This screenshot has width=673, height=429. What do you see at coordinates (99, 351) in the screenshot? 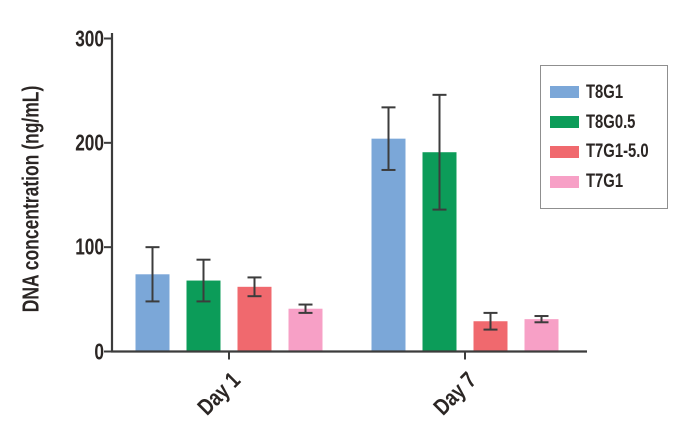
I see `y-tick-label: 0` at bounding box center [99, 351].